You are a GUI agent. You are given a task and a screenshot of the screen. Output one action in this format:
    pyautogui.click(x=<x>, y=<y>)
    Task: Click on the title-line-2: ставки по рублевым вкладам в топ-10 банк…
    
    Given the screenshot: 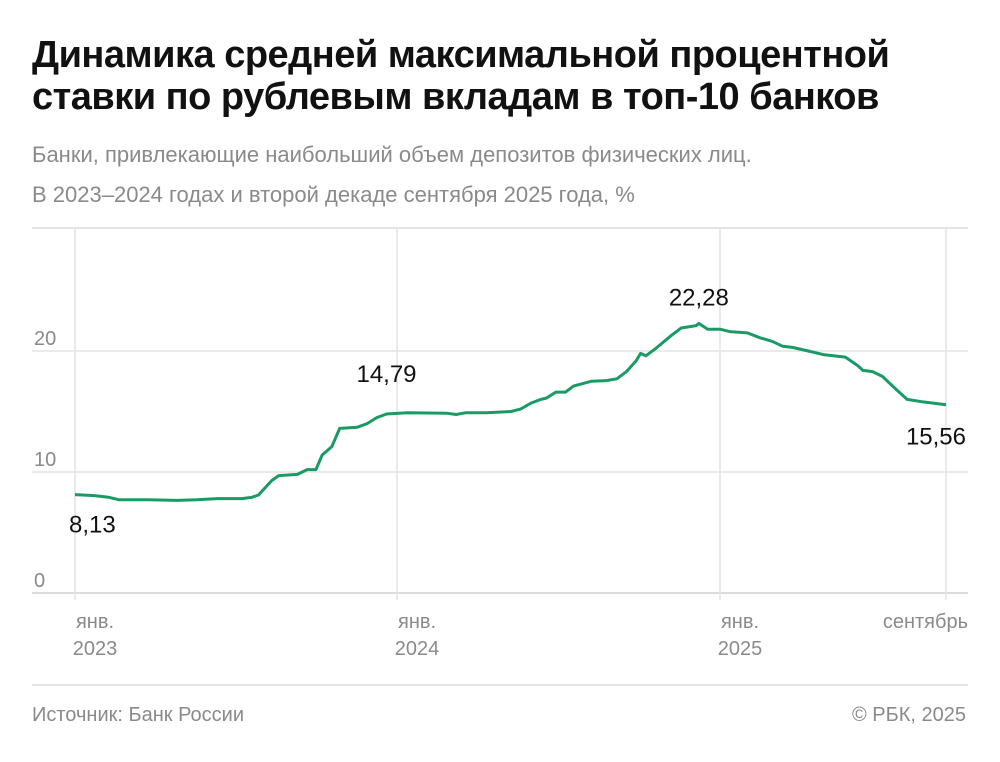 What is the action you would take?
    pyautogui.click(x=455, y=97)
    